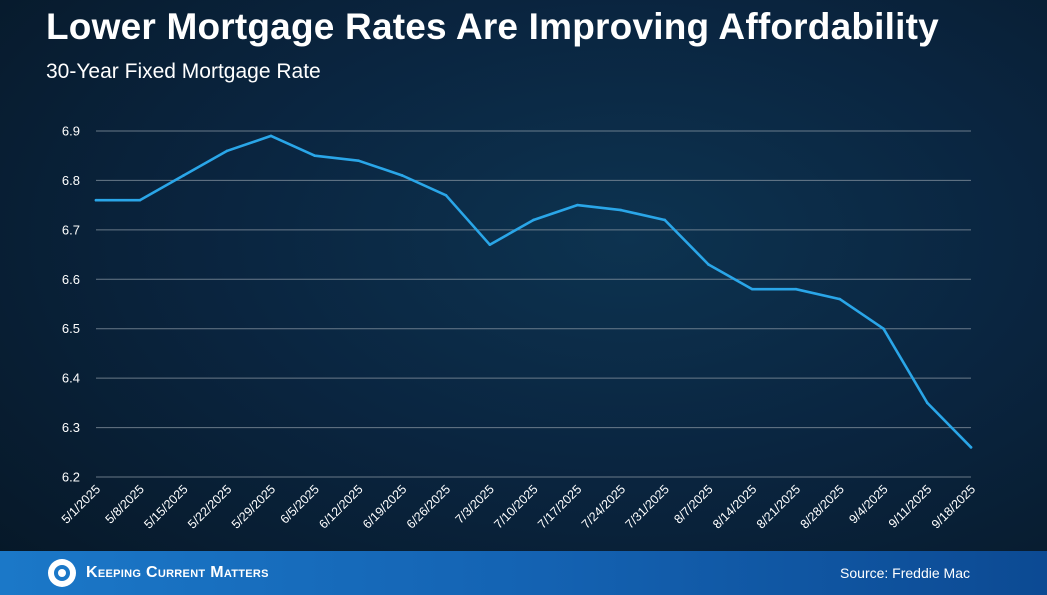  What do you see at coordinates (910, 506) in the screenshot?
I see `x-tick-label: 9/11/2025` at bounding box center [910, 506].